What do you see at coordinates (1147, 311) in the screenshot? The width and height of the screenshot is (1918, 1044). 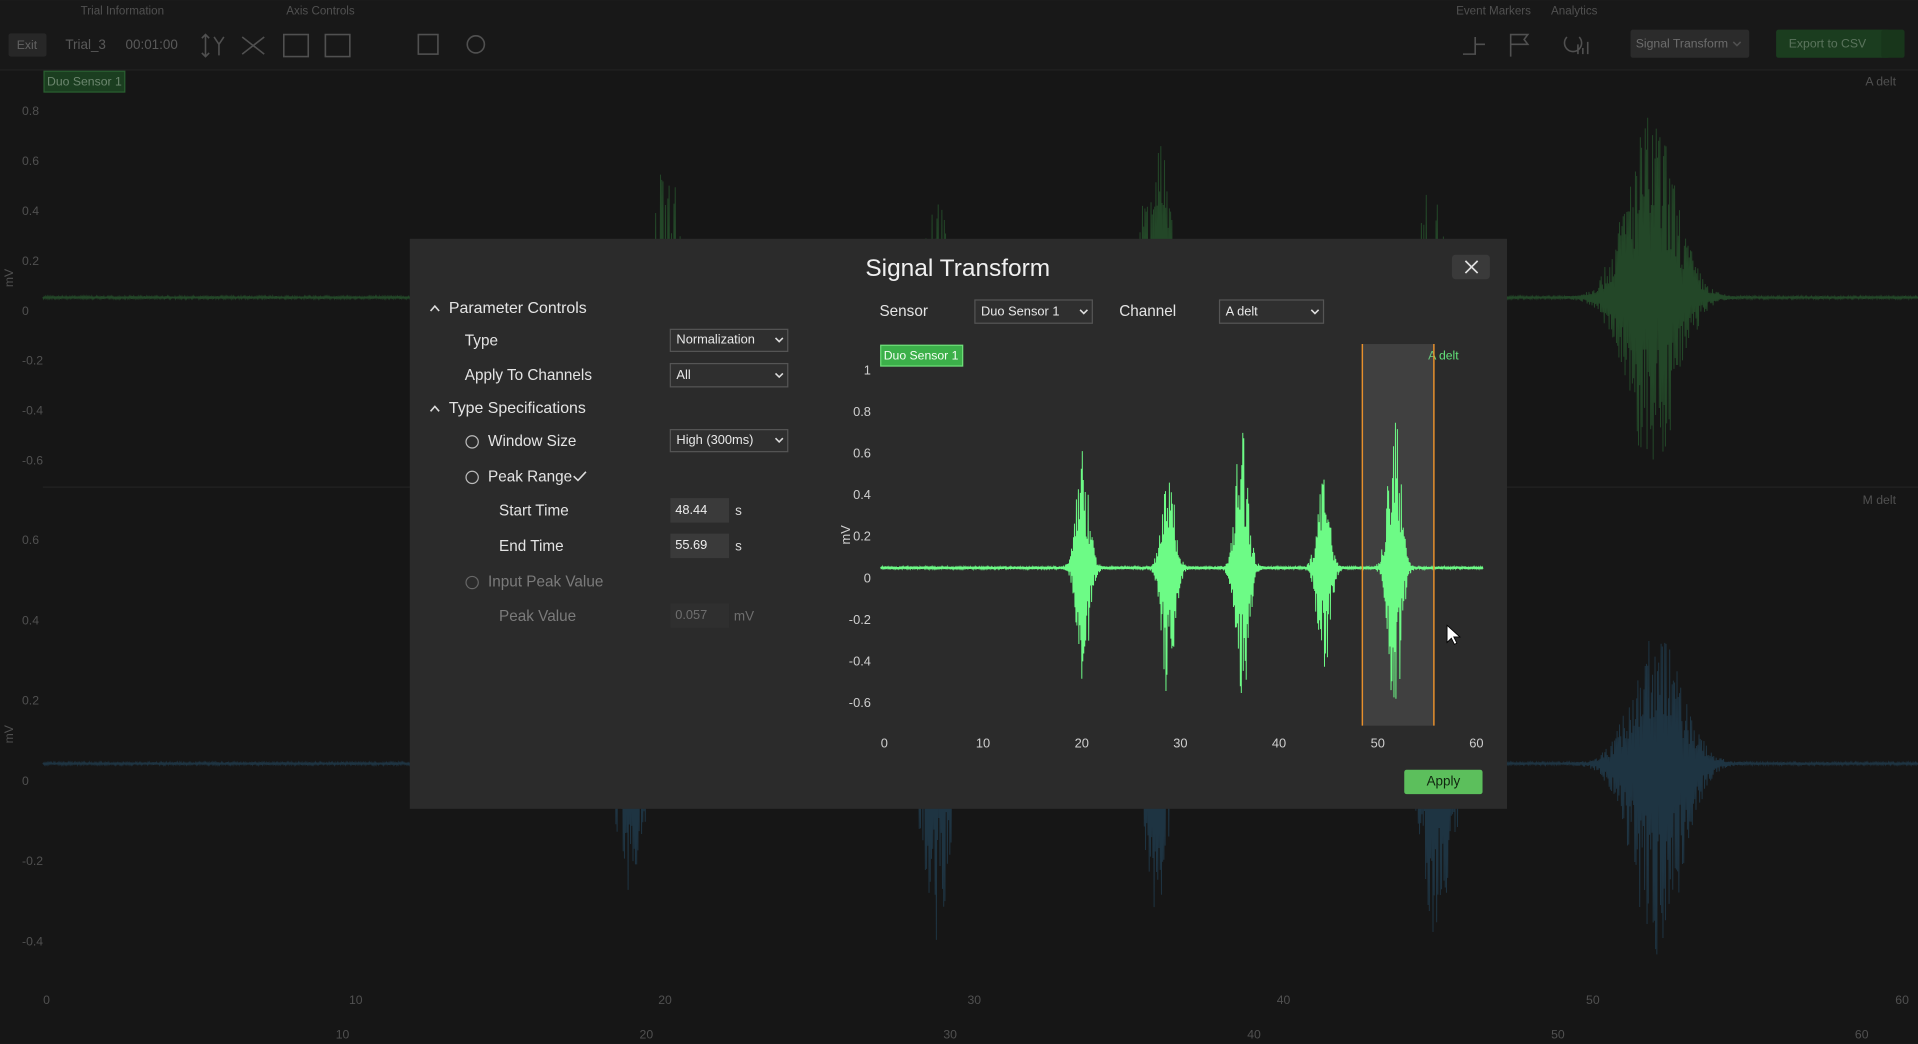 I see `field-label: Channel` at bounding box center [1147, 311].